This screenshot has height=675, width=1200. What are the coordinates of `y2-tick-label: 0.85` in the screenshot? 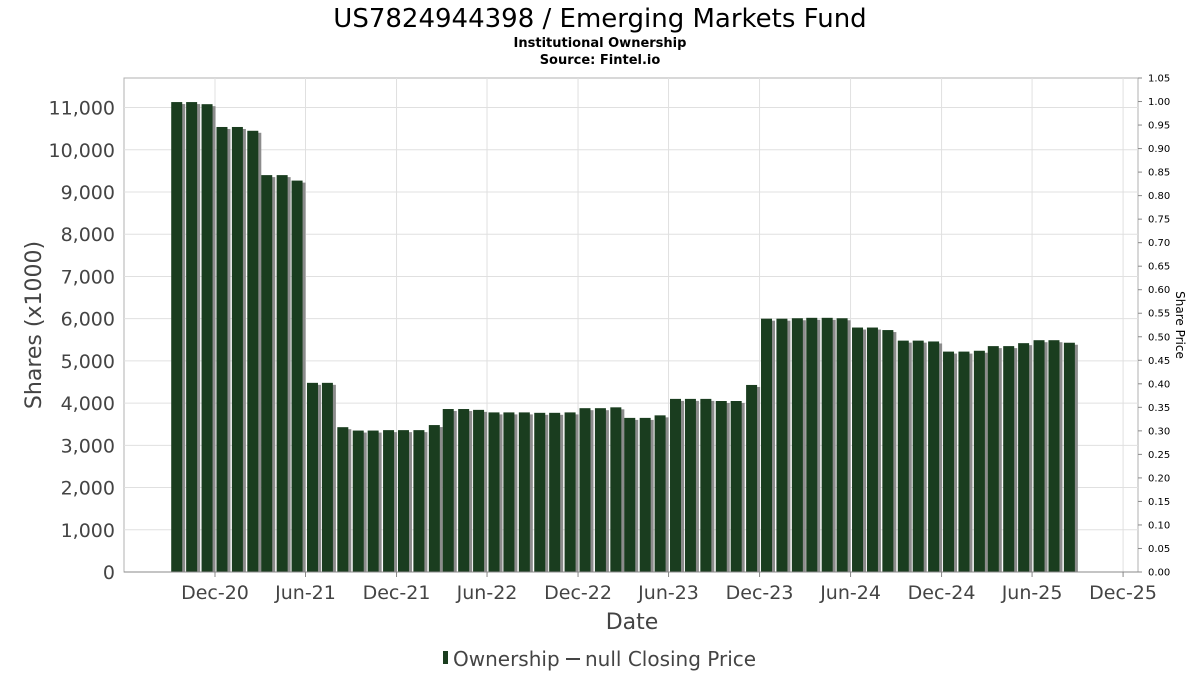 It's located at (1159, 173).